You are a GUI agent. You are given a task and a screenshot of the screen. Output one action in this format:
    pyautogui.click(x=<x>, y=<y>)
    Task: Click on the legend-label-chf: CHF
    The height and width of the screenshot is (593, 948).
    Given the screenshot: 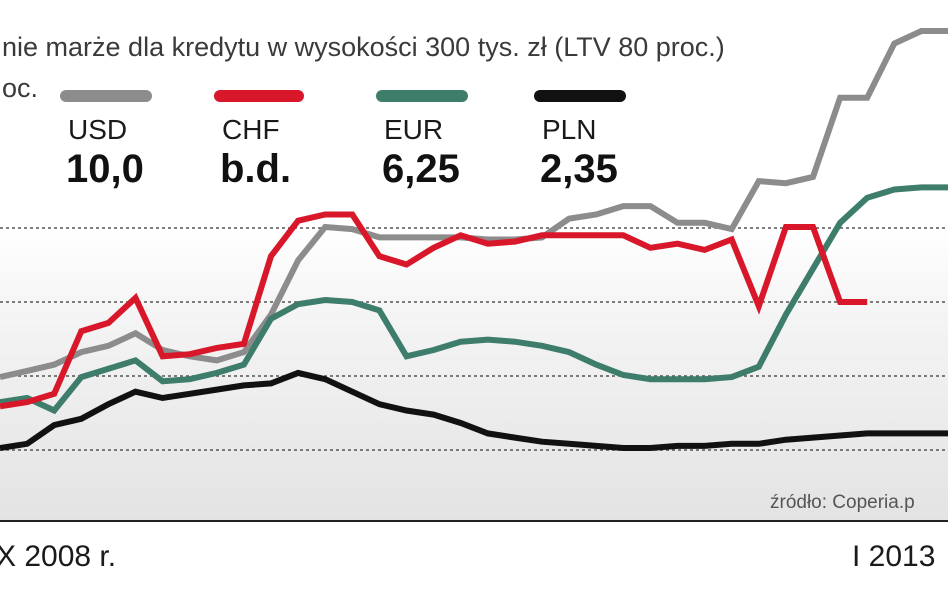 What is the action you would take?
    pyautogui.click(x=251, y=129)
    